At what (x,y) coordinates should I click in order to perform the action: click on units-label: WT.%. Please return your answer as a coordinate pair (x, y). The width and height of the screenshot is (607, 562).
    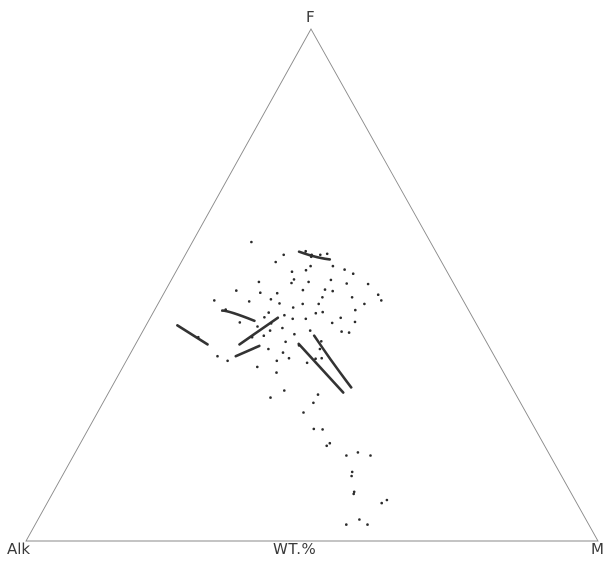
    Looking at the image, I should click on (295, 549).